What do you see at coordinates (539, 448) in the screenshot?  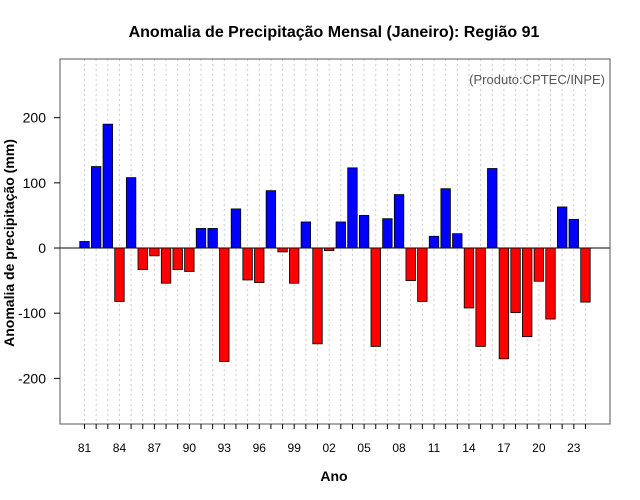 I see `x-tick-label-20: 20` at bounding box center [539, 448].